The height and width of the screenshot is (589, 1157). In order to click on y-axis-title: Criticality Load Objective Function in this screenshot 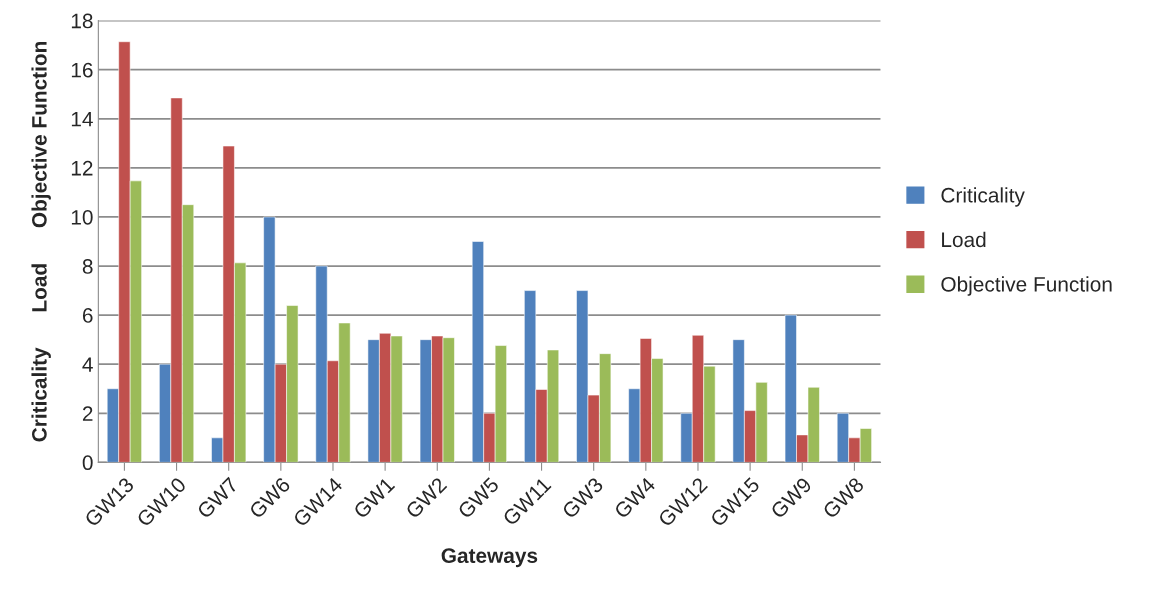, I will do `click(41, 241)`.